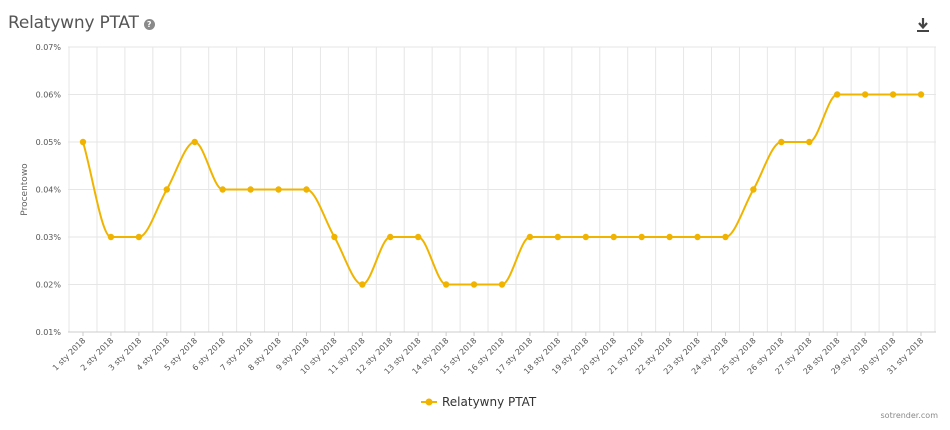 The image size is (950, 430). I want to click on page-title: Relatywny PTAT, so click(73, 23).